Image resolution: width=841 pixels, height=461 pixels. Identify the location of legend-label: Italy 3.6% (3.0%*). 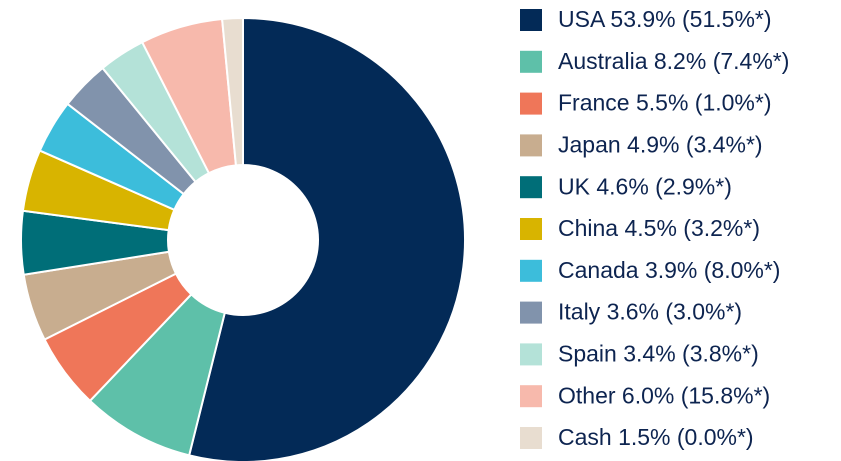
(650, 312).